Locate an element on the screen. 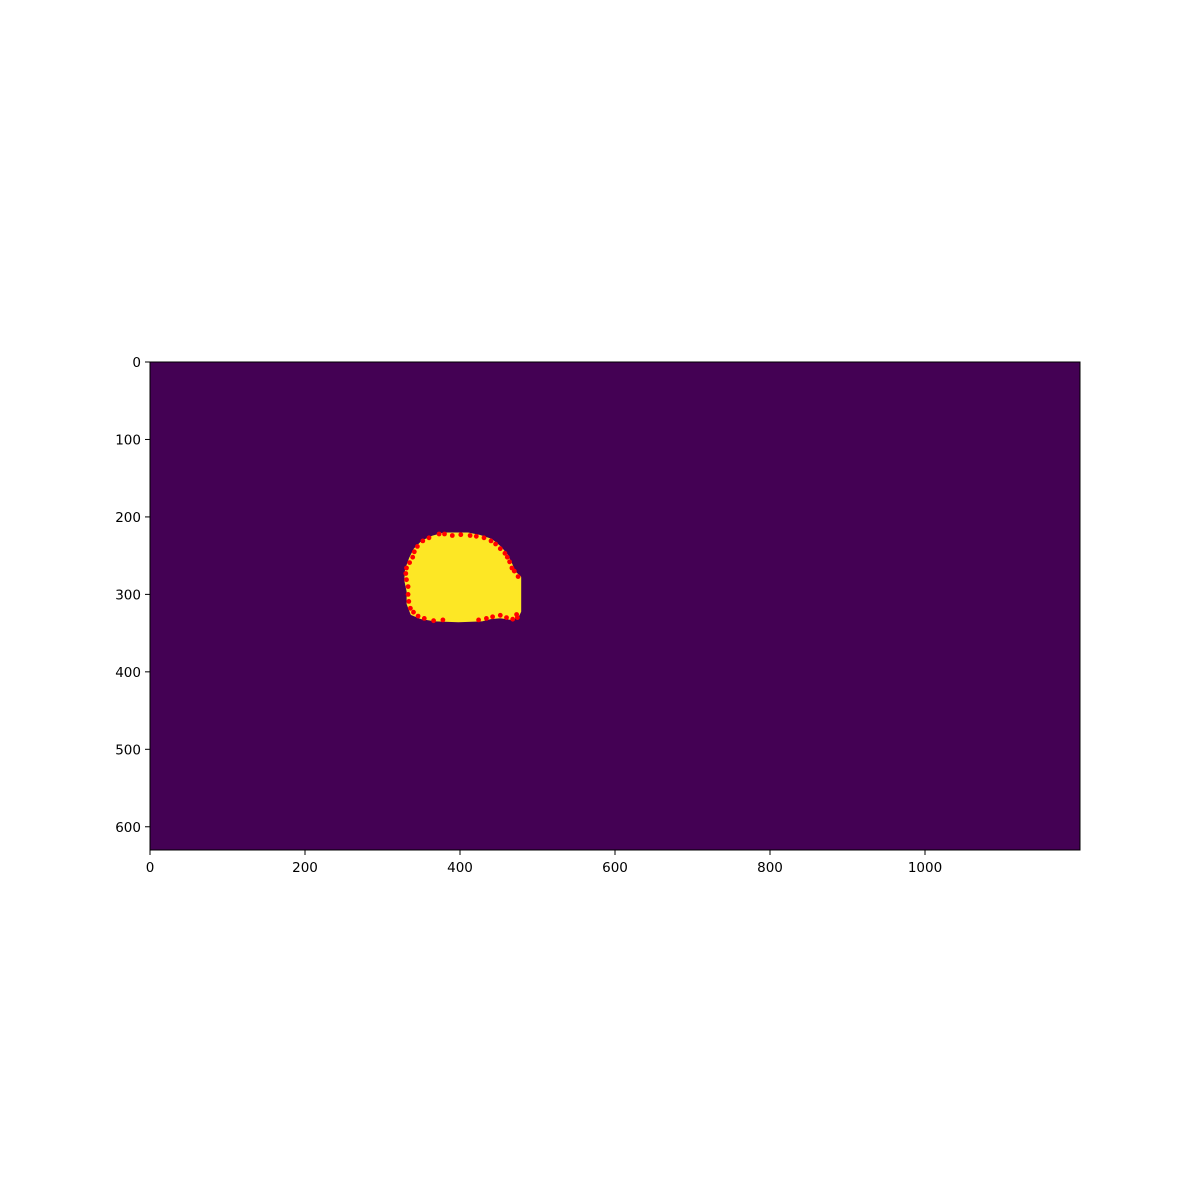 The width and height of the screenshot is (1200, 1200). y-tick-label: 100 is located at coordinates (128, 440).